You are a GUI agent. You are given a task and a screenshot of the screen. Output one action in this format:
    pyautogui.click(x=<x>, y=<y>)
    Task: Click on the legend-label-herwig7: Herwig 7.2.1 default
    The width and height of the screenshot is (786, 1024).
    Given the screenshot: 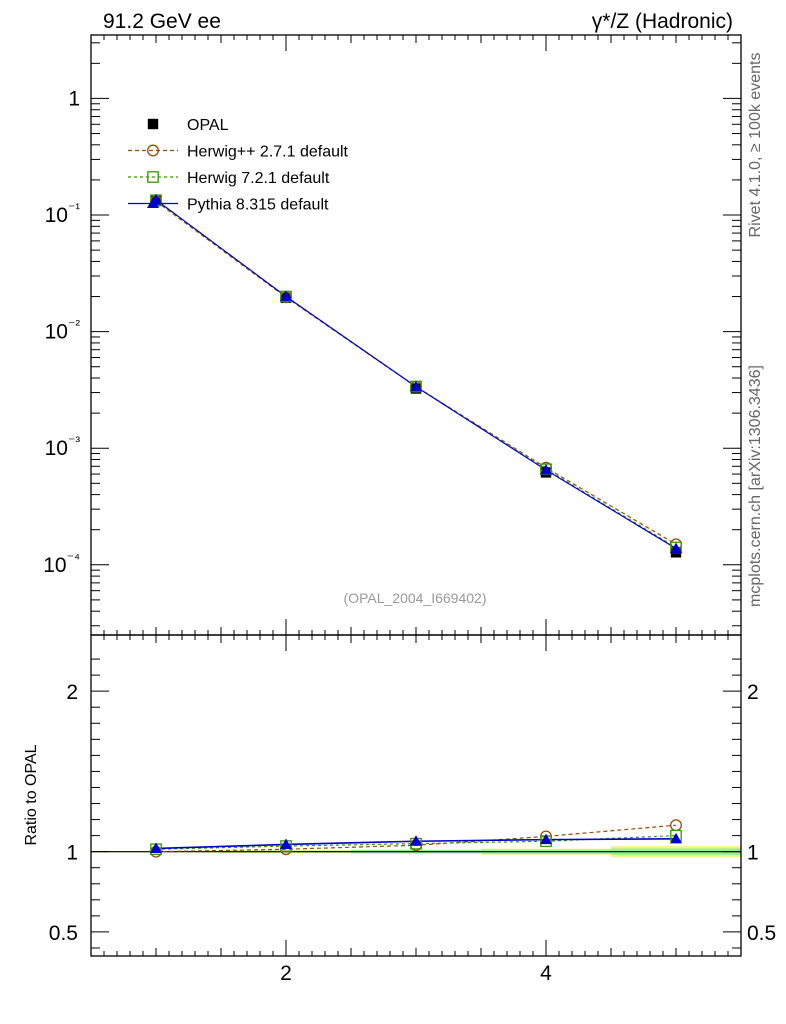 What is the action you would take?
    pyautogui.click(x=258, y=178)
    